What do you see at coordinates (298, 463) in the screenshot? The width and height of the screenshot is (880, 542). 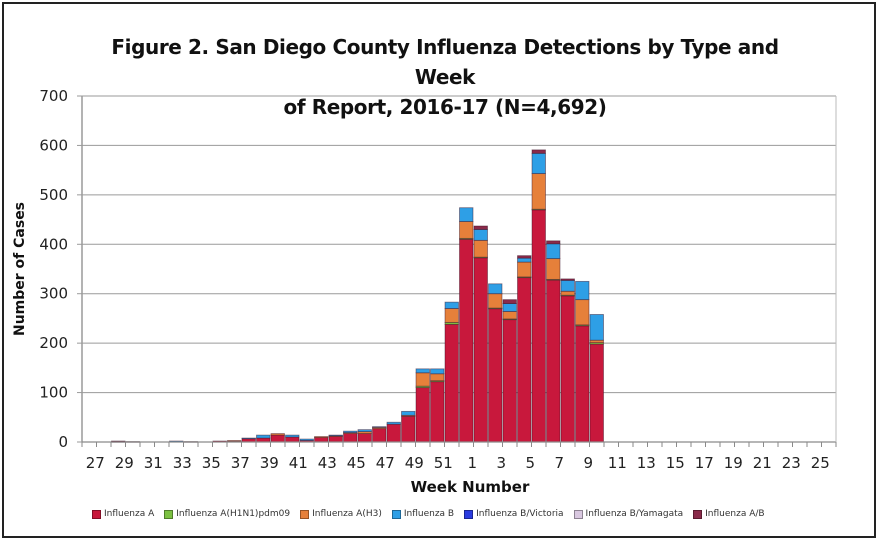 I see `x-tick-label: 41` at bounding box center [298, 463].